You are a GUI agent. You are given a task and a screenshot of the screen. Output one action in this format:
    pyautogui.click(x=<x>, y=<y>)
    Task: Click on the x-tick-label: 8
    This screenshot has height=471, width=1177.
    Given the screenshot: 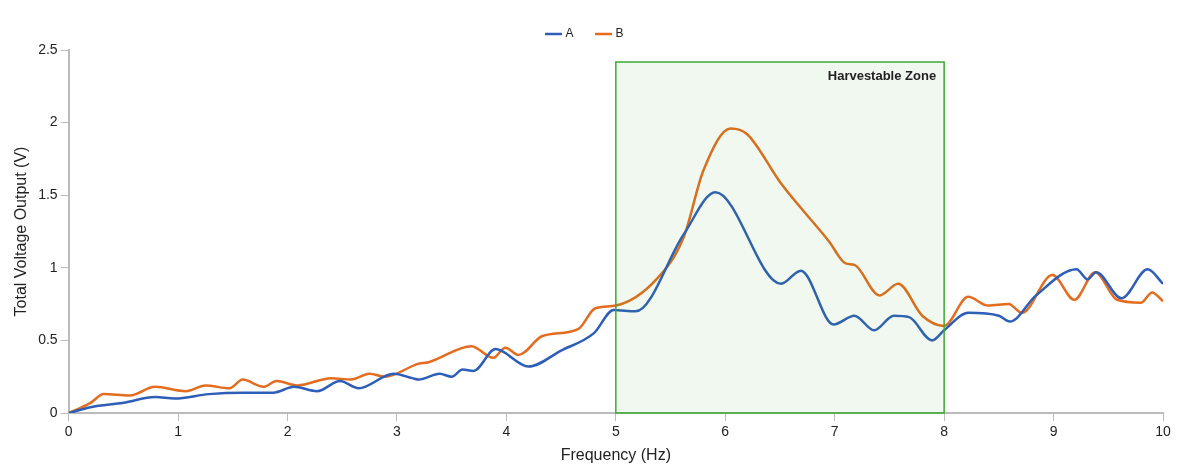 What is the action you would take?
    pyautogui.click(x=944, y=431)
    